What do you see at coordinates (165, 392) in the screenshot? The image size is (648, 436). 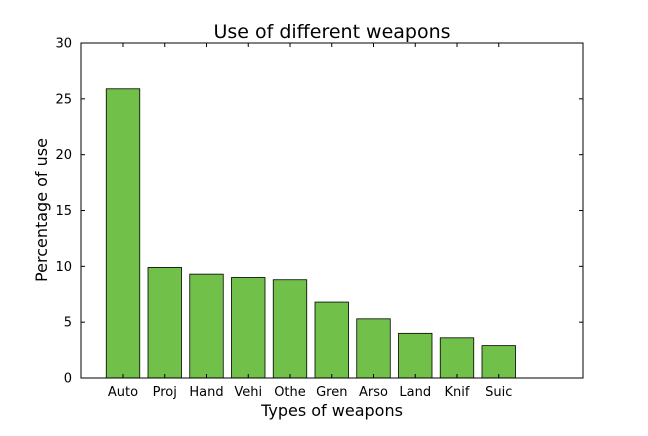 I see `x-tick-label: Proj` at bounding box center [165, 392].